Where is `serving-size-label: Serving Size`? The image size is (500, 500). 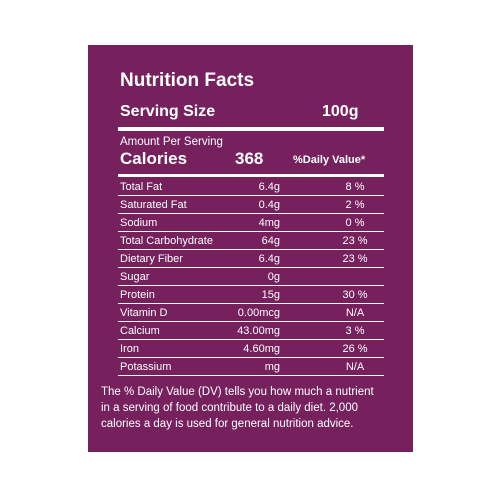
serving-size-label: Serving Size is located at coordinates (168, 111).